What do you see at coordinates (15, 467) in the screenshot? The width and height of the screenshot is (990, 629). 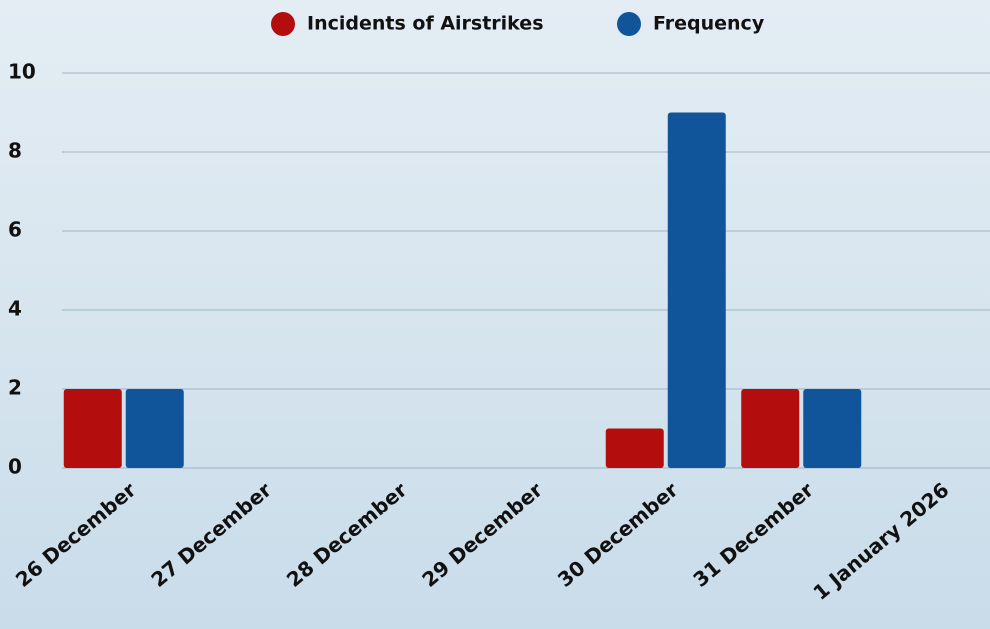 I see `y-tick-label: 0` at bounding box center [15, 467].